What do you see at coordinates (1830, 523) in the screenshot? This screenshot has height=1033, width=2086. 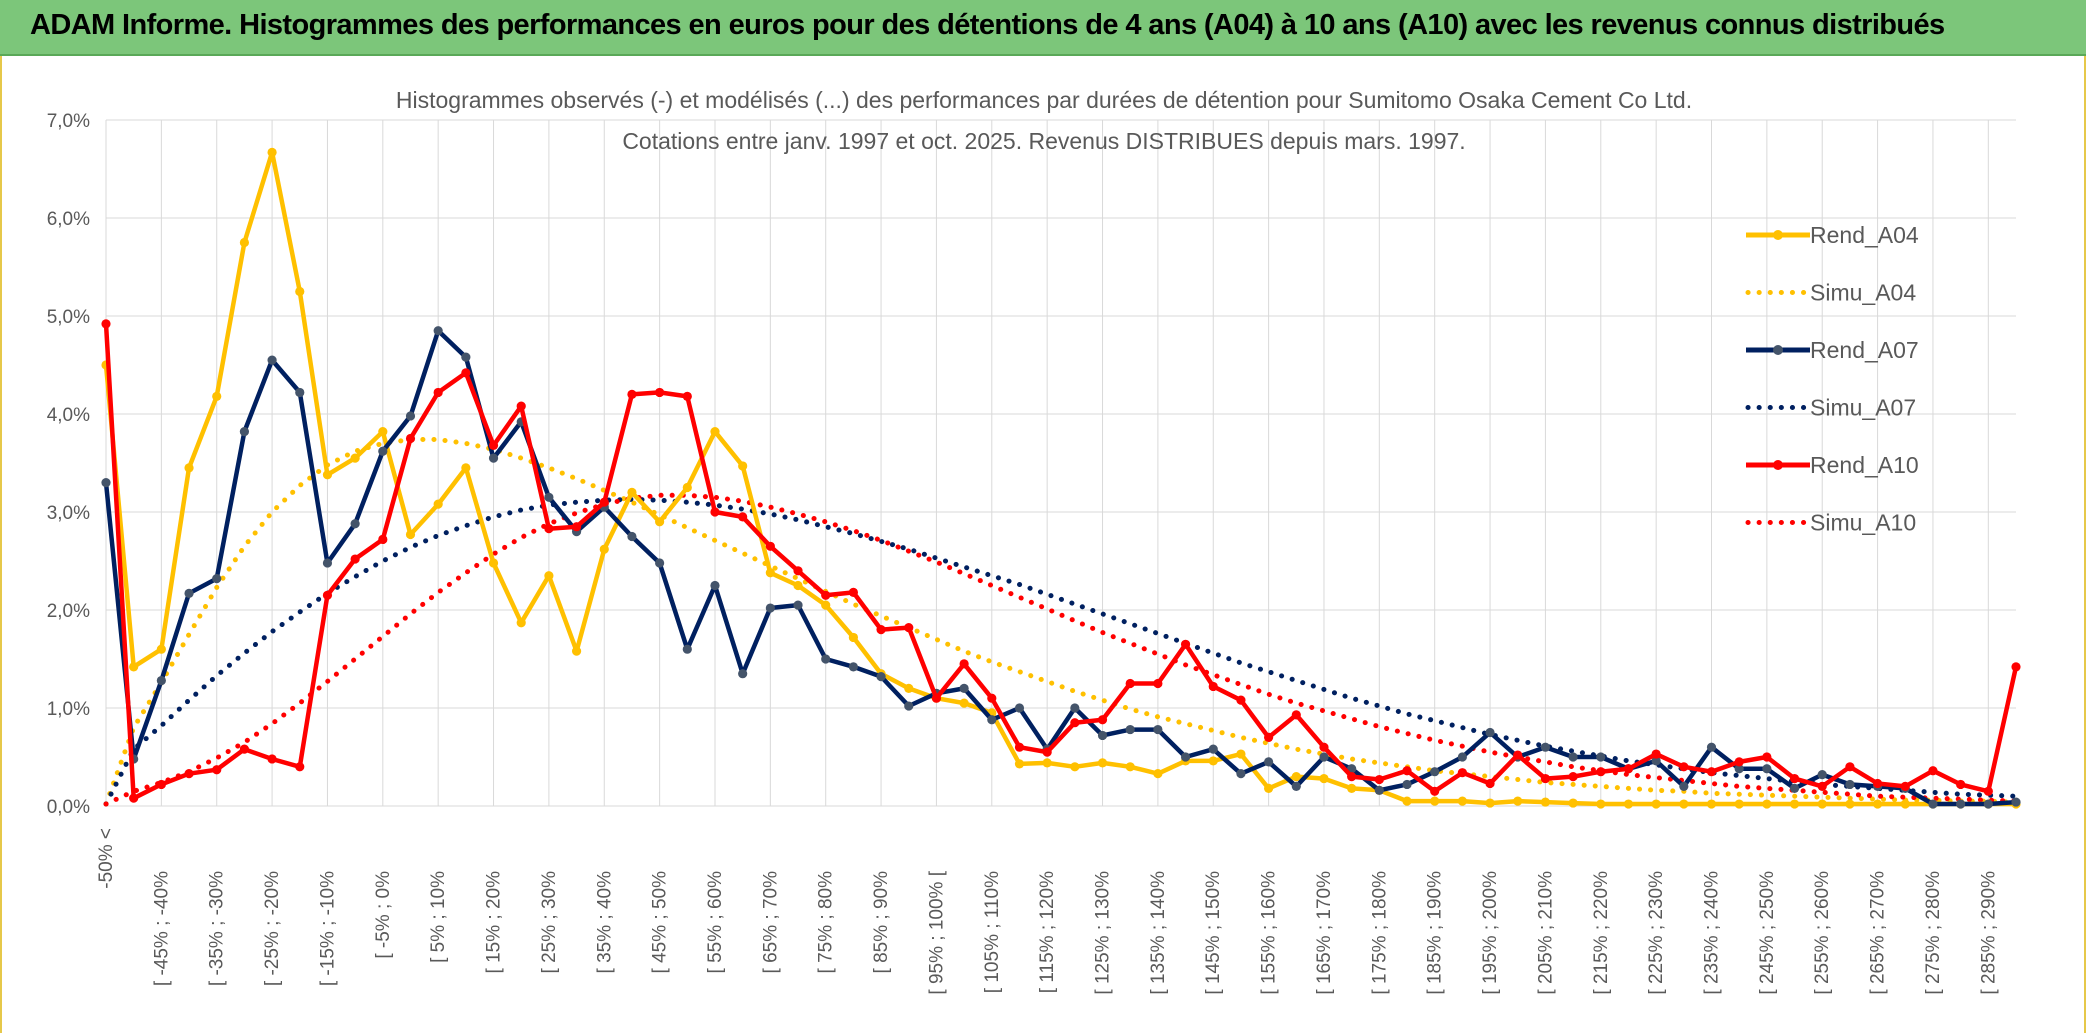 I see `legend-item-Simu_A10: Simu_A10` at bounding box center [1830, 523].